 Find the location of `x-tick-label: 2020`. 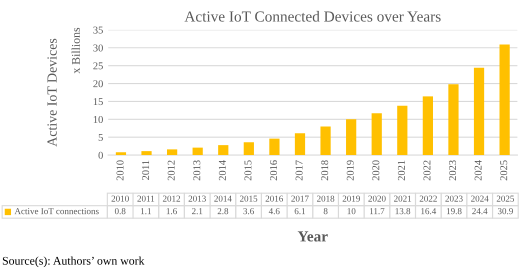

x-tick-label: 2020 is located at coordinates (376, 170).